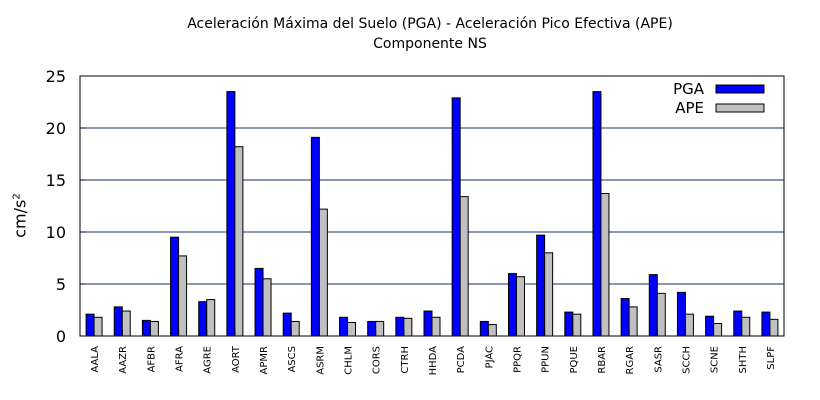 Image resolution: width=820 pixels, height=400 pixels. I want to click on bar-pga-ctrh, so click(400, 326).